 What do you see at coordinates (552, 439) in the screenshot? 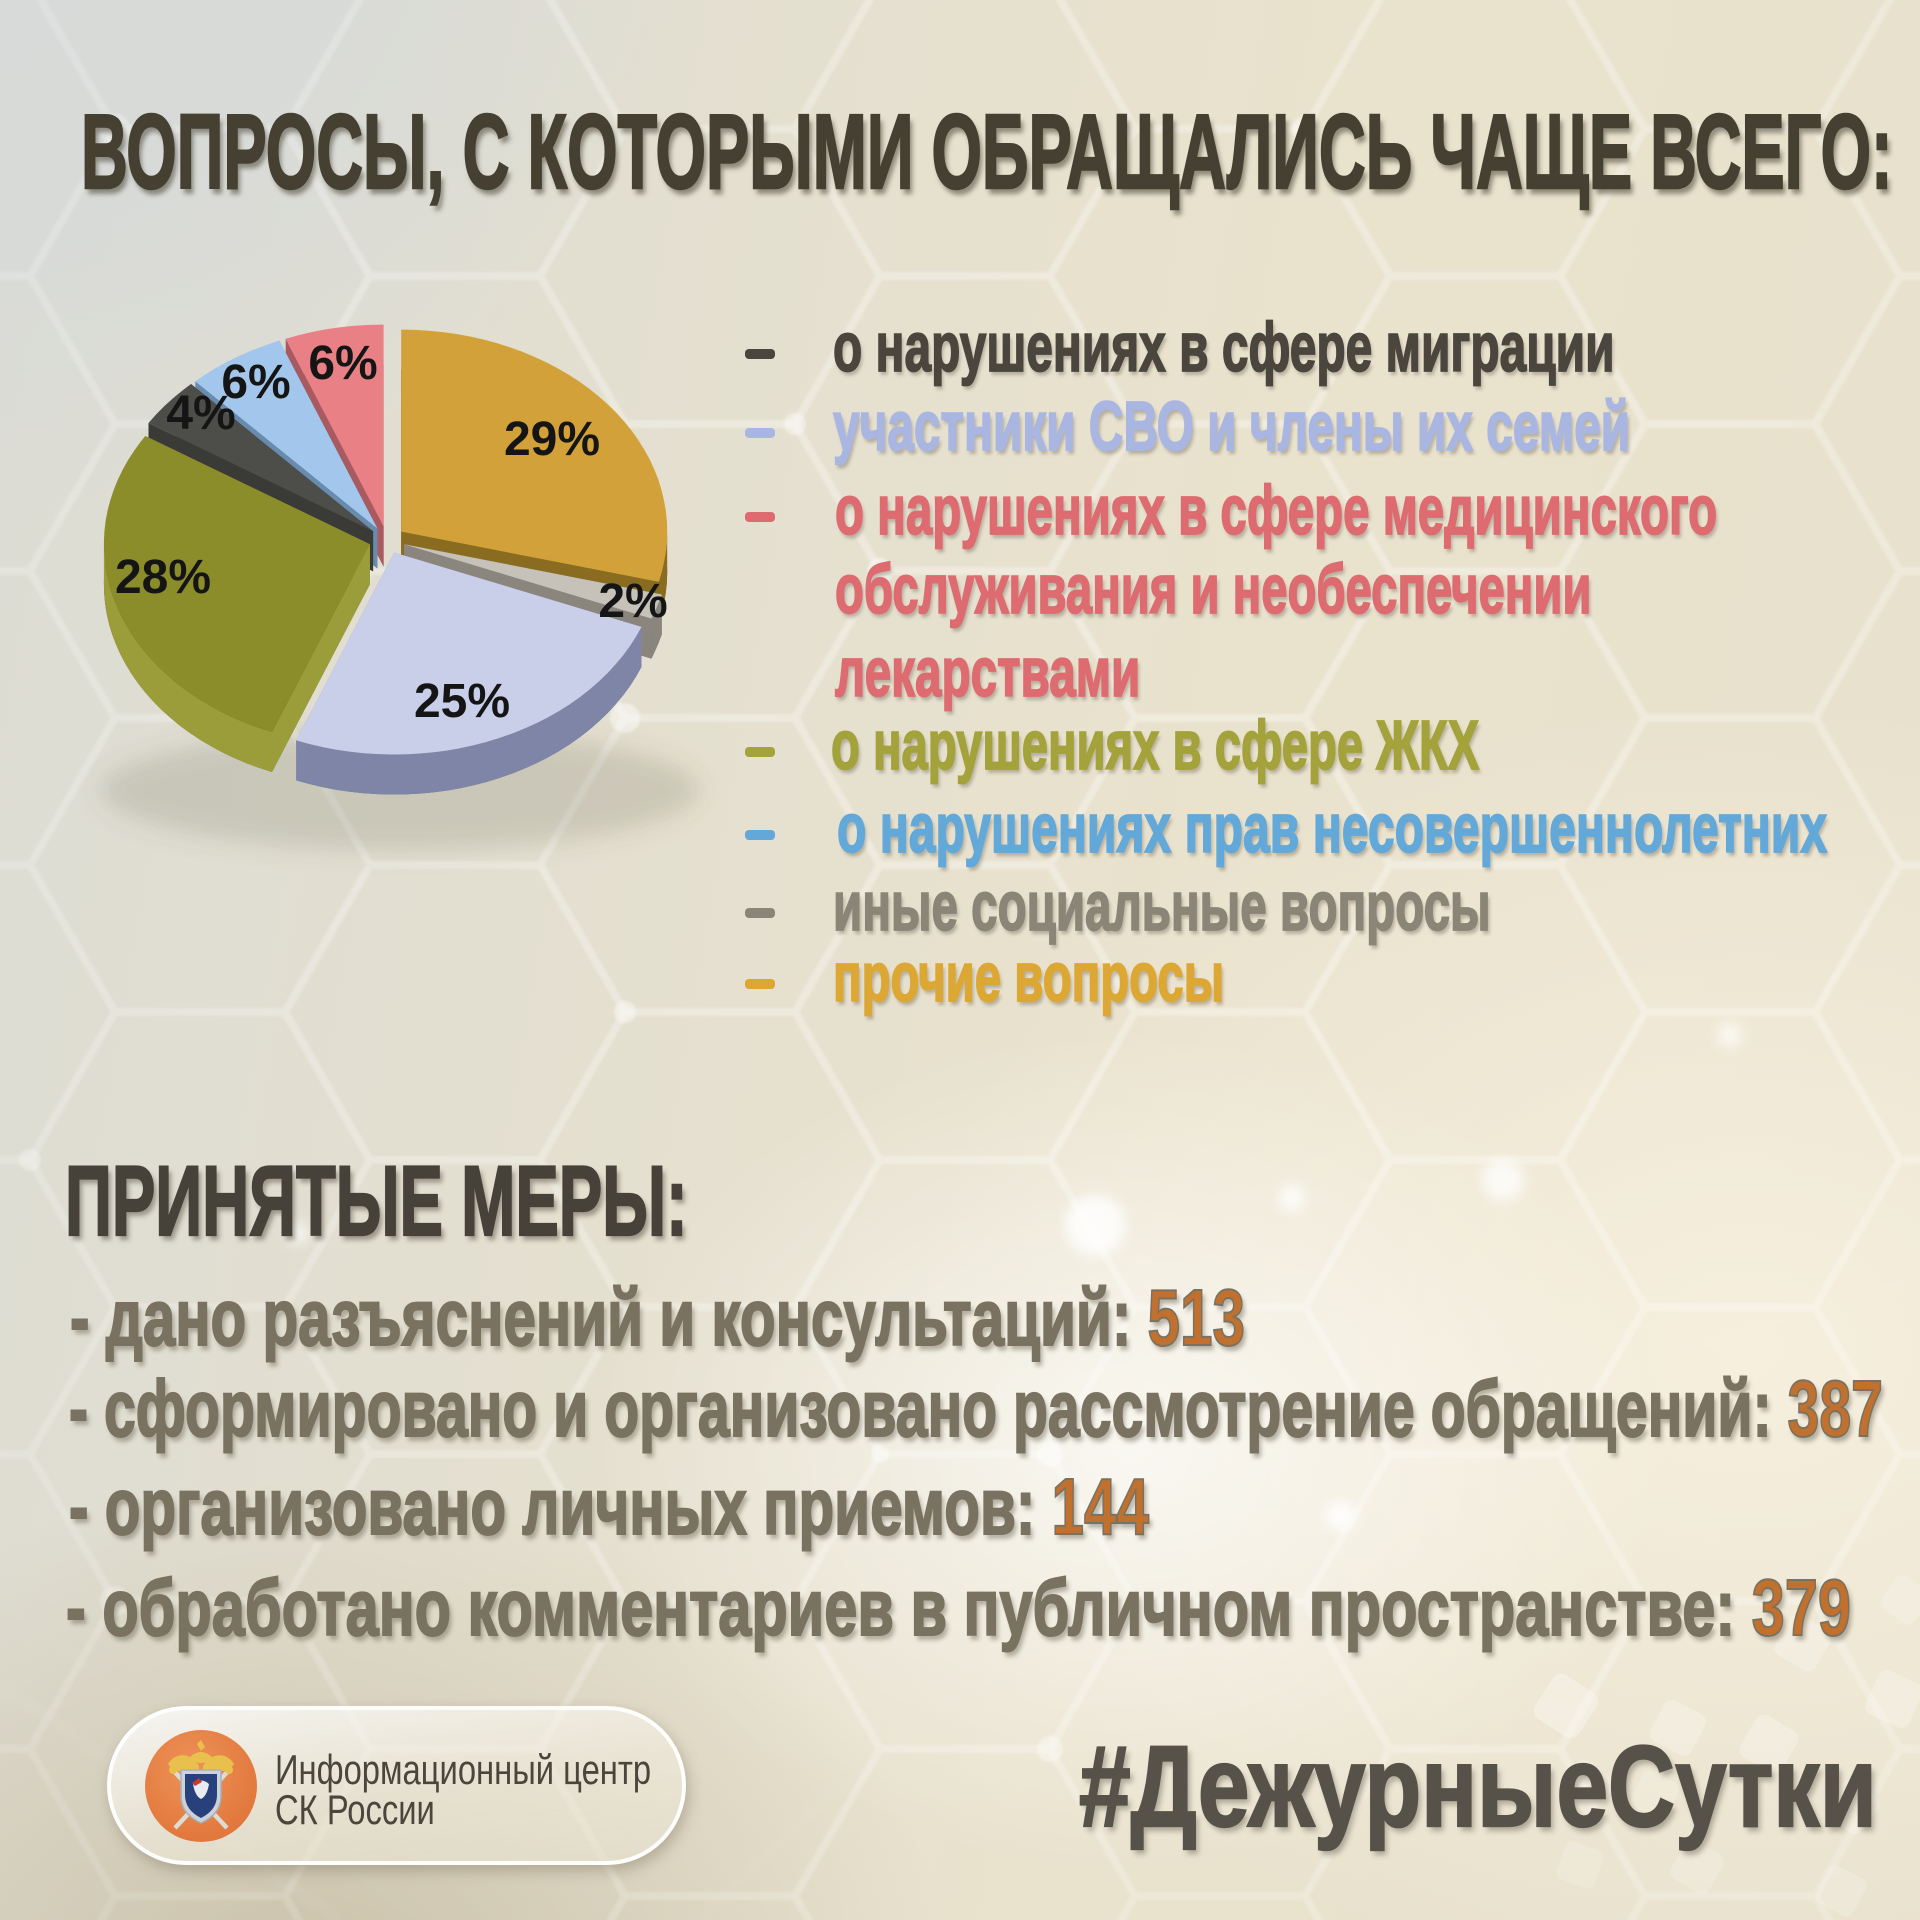
I see `svg-text: 29%` at bounding box center [552, 439].